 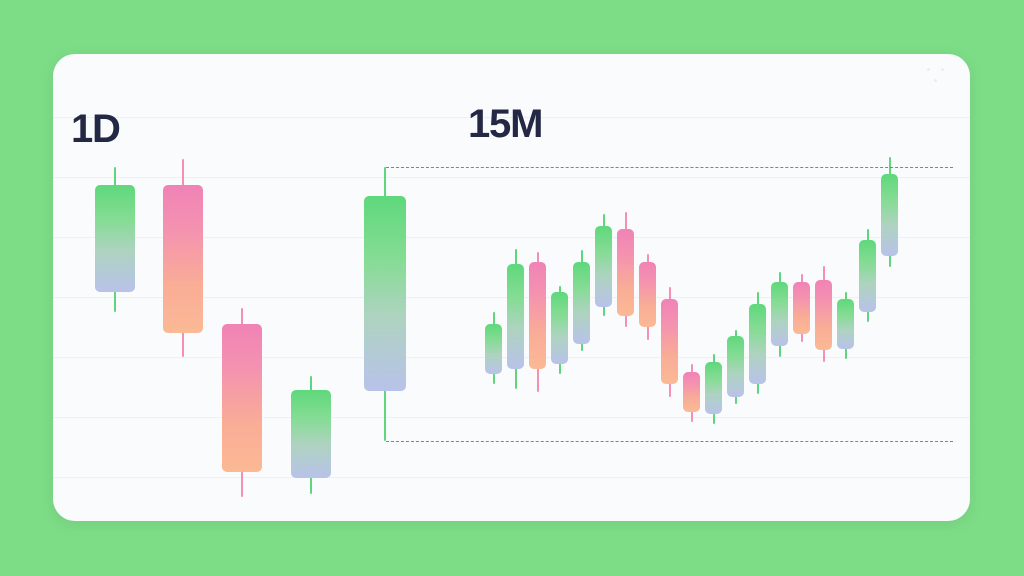 What do you see at coordinates (669, 441) in the screenshot?
I see `range-bottom-dashline` at bounding box center [669, 441].